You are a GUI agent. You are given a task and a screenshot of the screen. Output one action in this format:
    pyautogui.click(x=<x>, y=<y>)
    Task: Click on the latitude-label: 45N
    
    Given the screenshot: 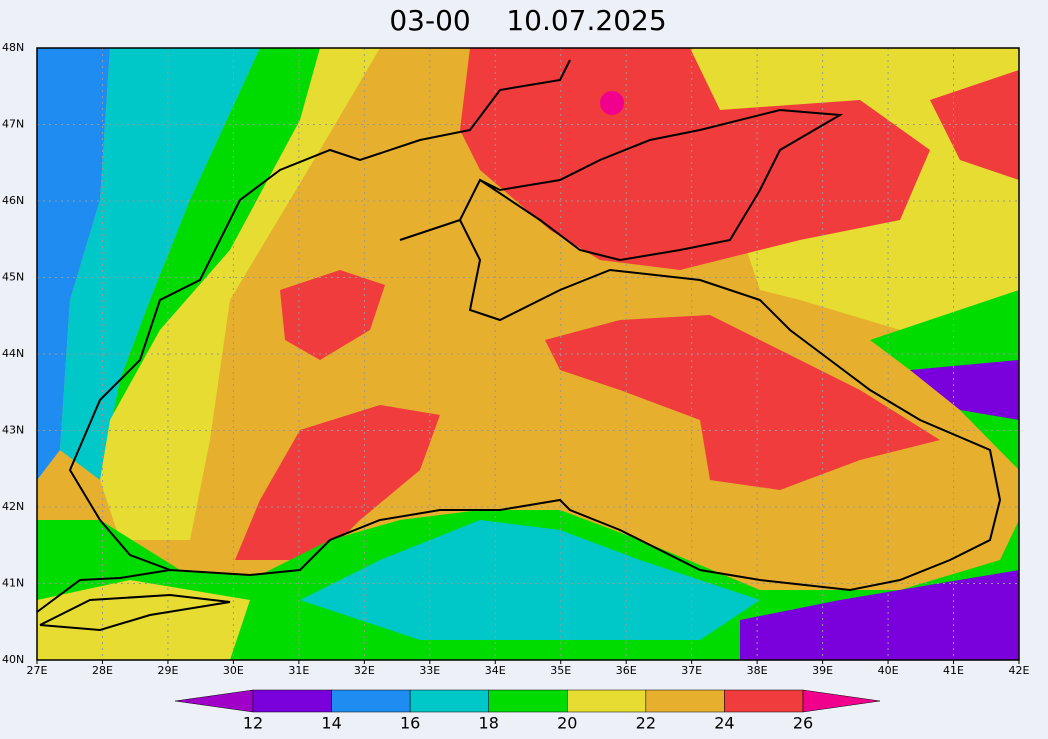 What is the action you would take?
    pyautogui.click(x=13, y=277)
    